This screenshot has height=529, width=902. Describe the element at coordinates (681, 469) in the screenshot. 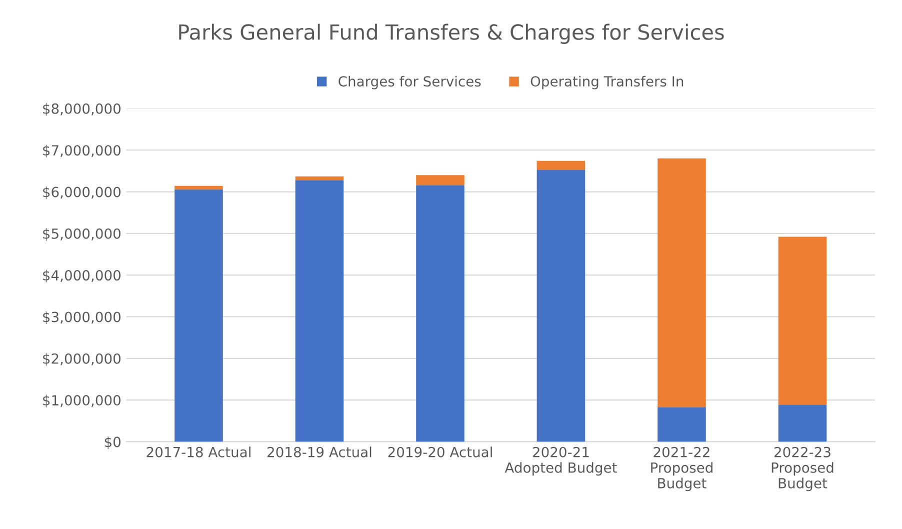

I see `x-tick-label: 2021-22 Proposed Budget` at that location.